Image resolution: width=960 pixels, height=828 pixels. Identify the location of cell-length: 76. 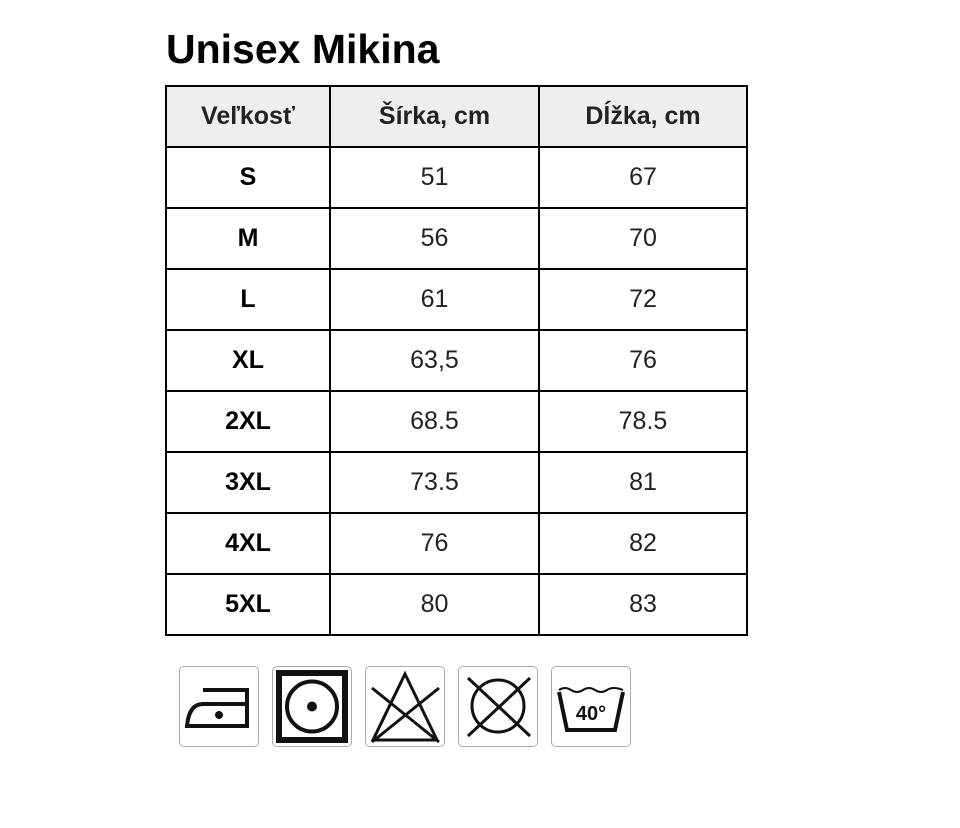
(643, 360).